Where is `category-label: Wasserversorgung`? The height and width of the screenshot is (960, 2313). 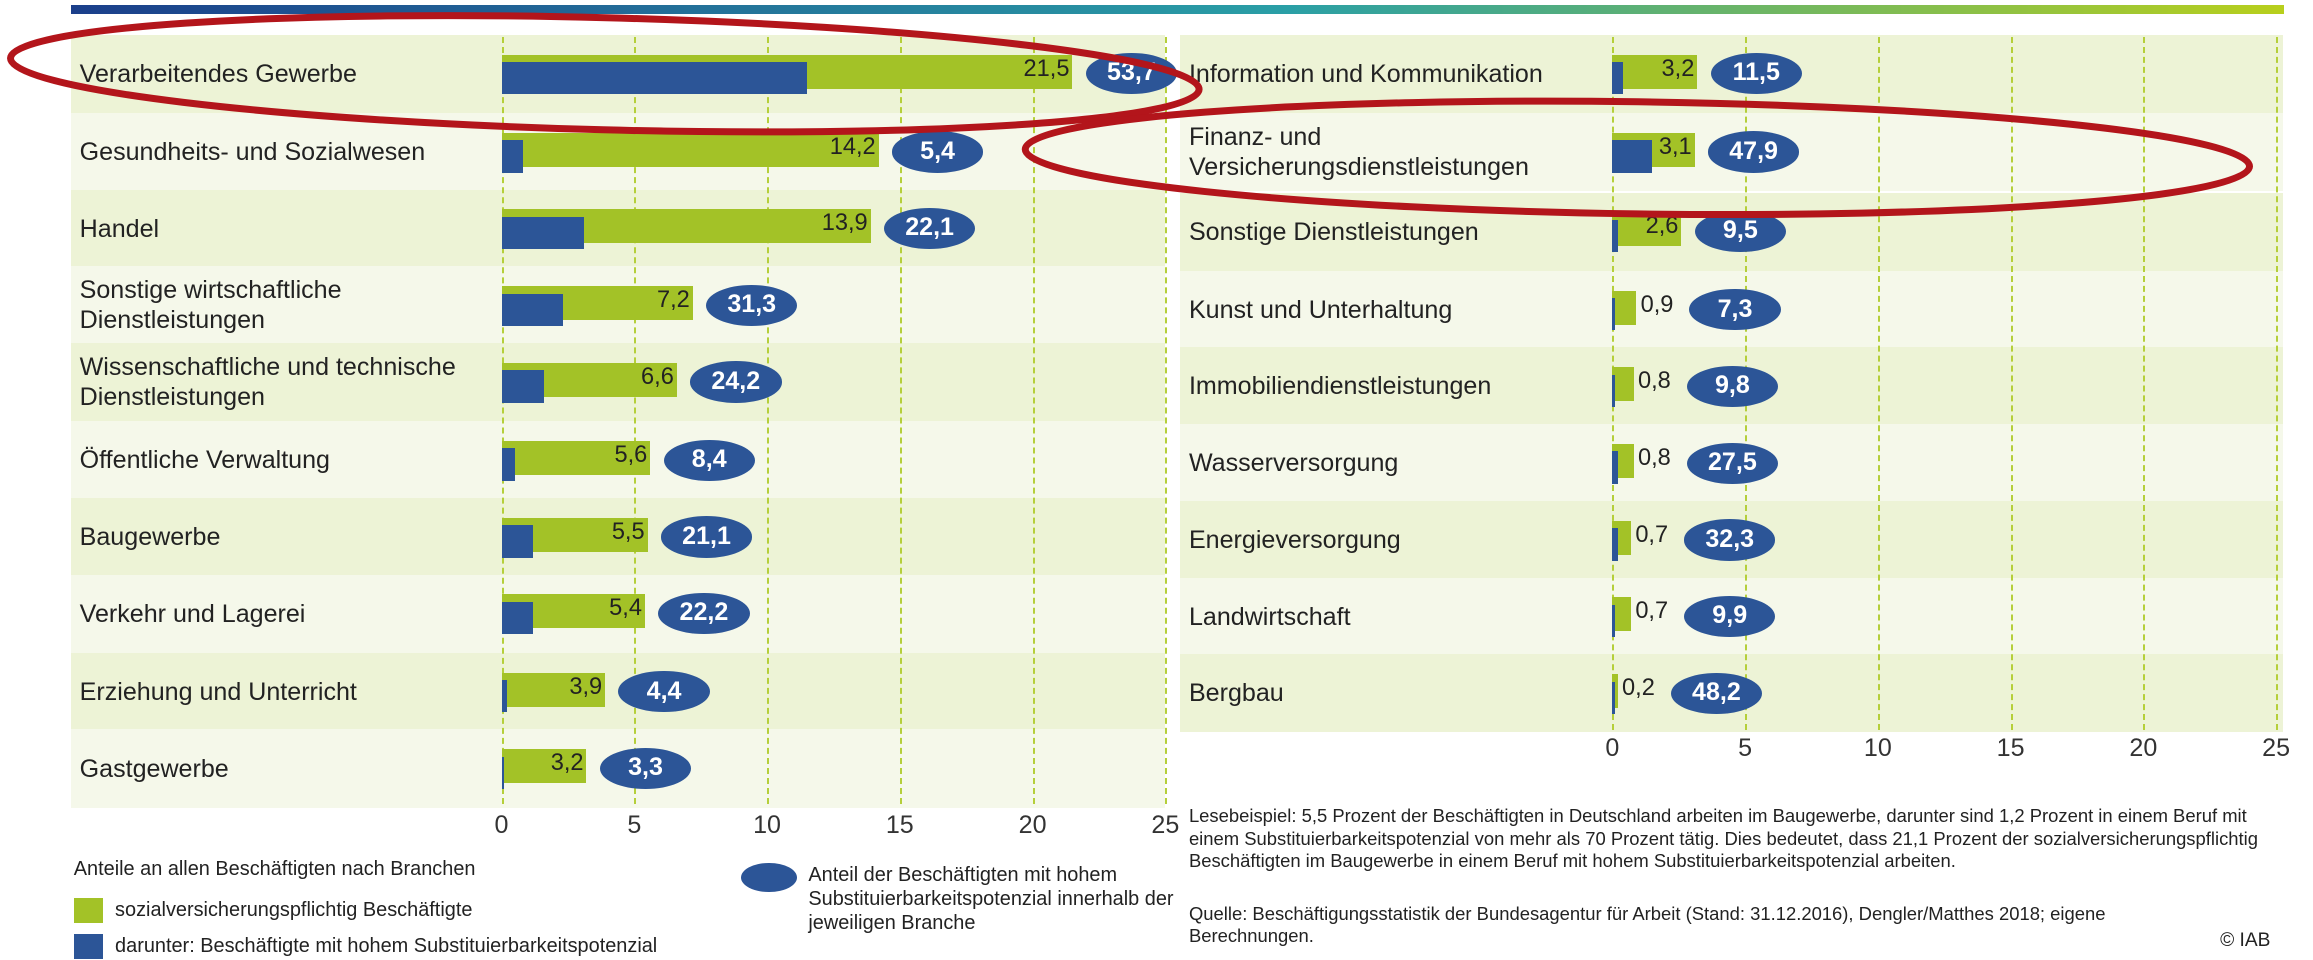
category-label: Wasserversorgung is located at coordinates (1293, 463).